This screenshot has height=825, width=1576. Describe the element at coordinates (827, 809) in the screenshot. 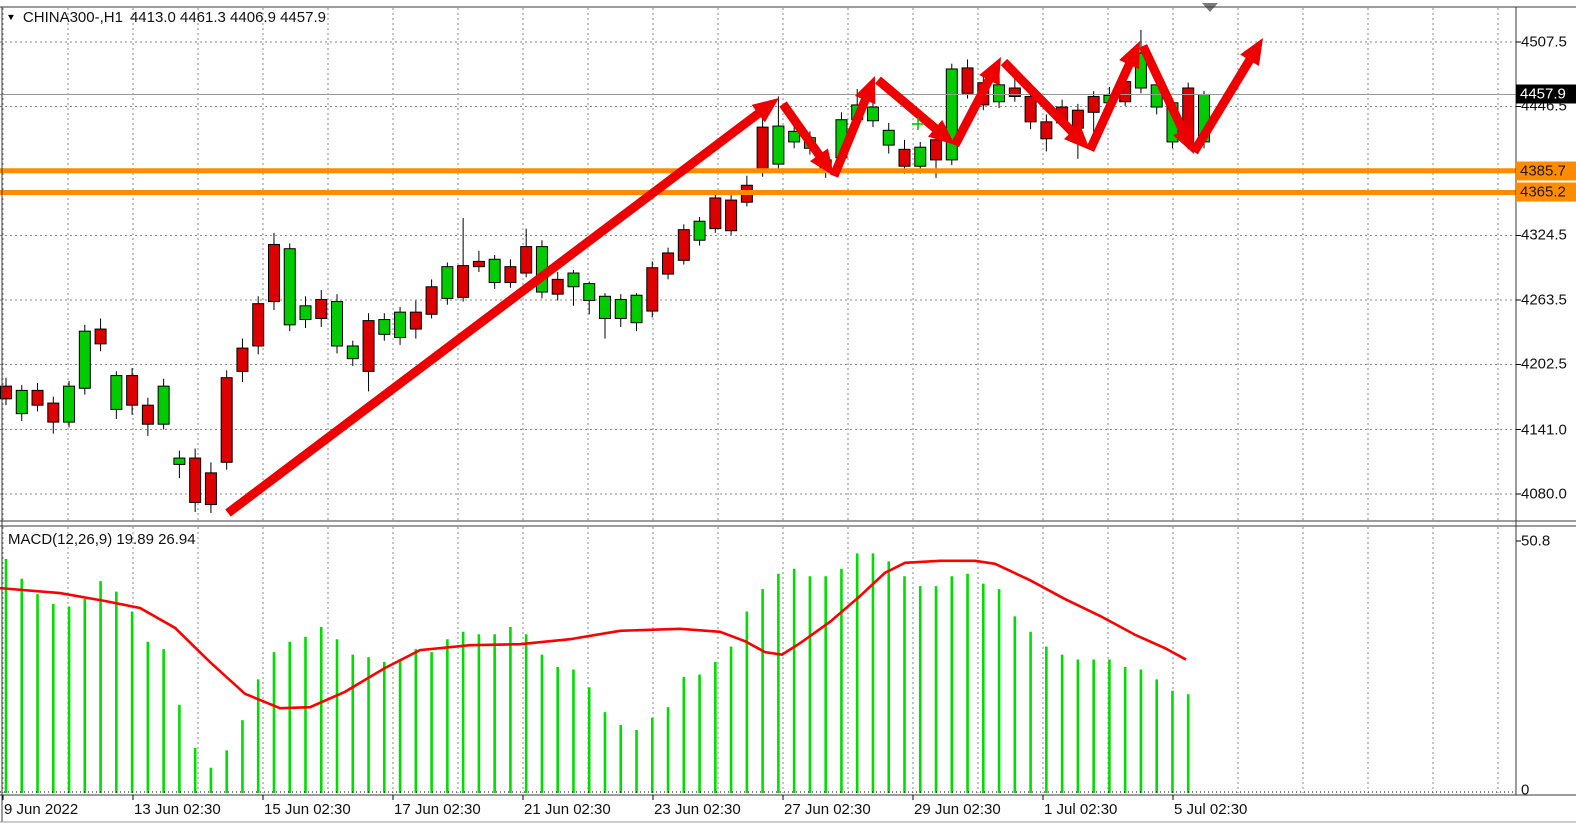

I see `time-axis-label: 27 Jun 02:30` at that location.